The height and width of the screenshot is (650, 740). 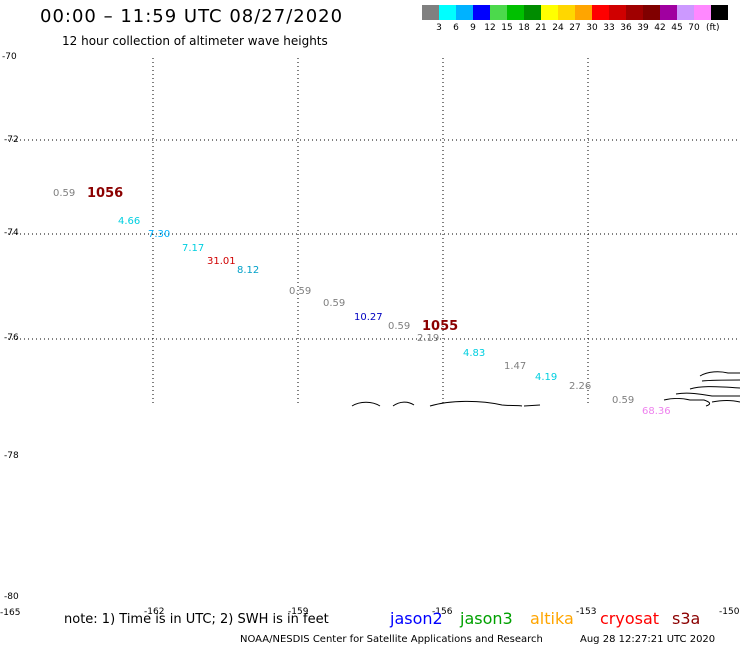 I want to click on legend-label: 24, so click(x=558, y=28).